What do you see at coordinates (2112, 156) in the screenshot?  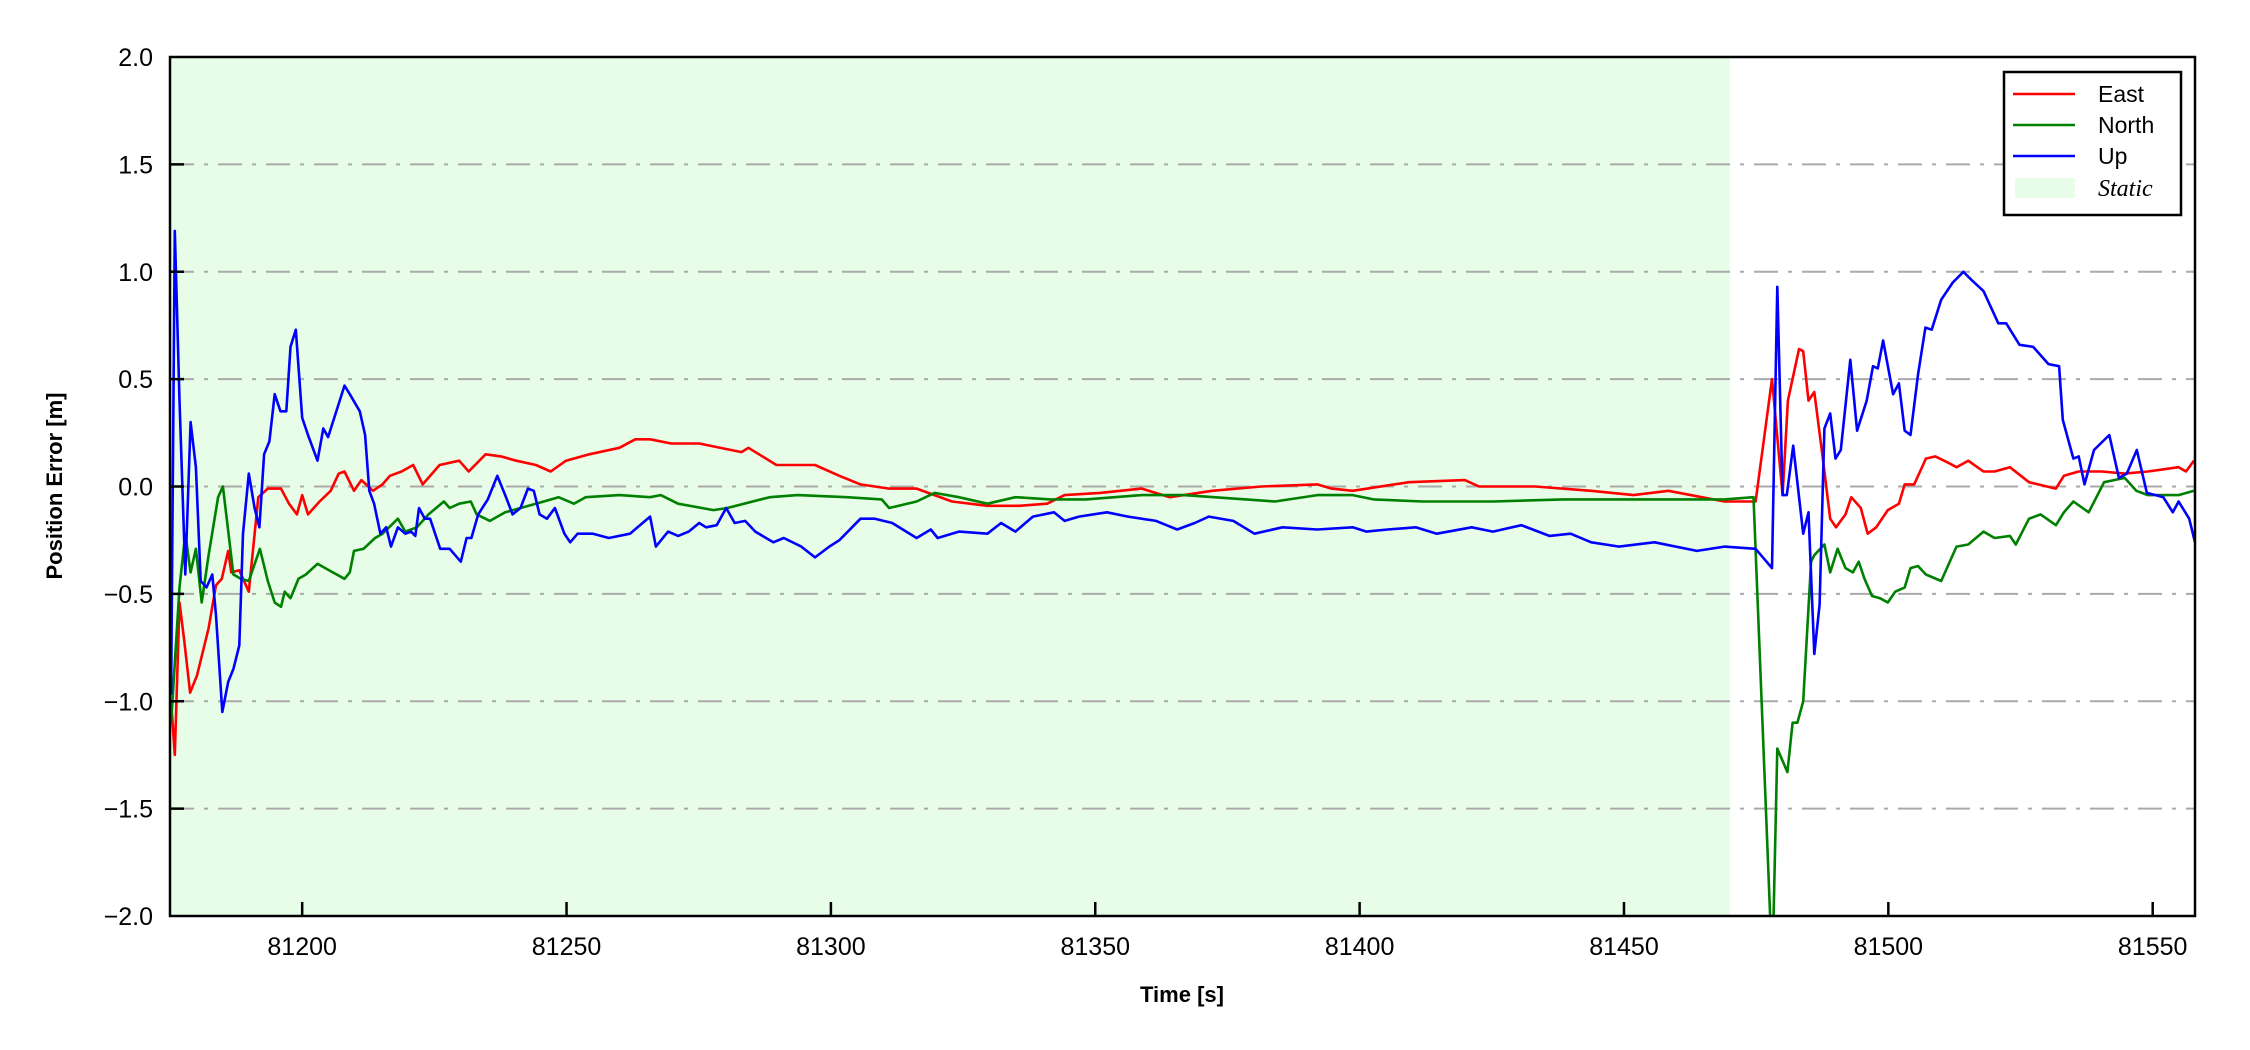 I see `legend-label-up: Up` at bounding box center [2112, 156].